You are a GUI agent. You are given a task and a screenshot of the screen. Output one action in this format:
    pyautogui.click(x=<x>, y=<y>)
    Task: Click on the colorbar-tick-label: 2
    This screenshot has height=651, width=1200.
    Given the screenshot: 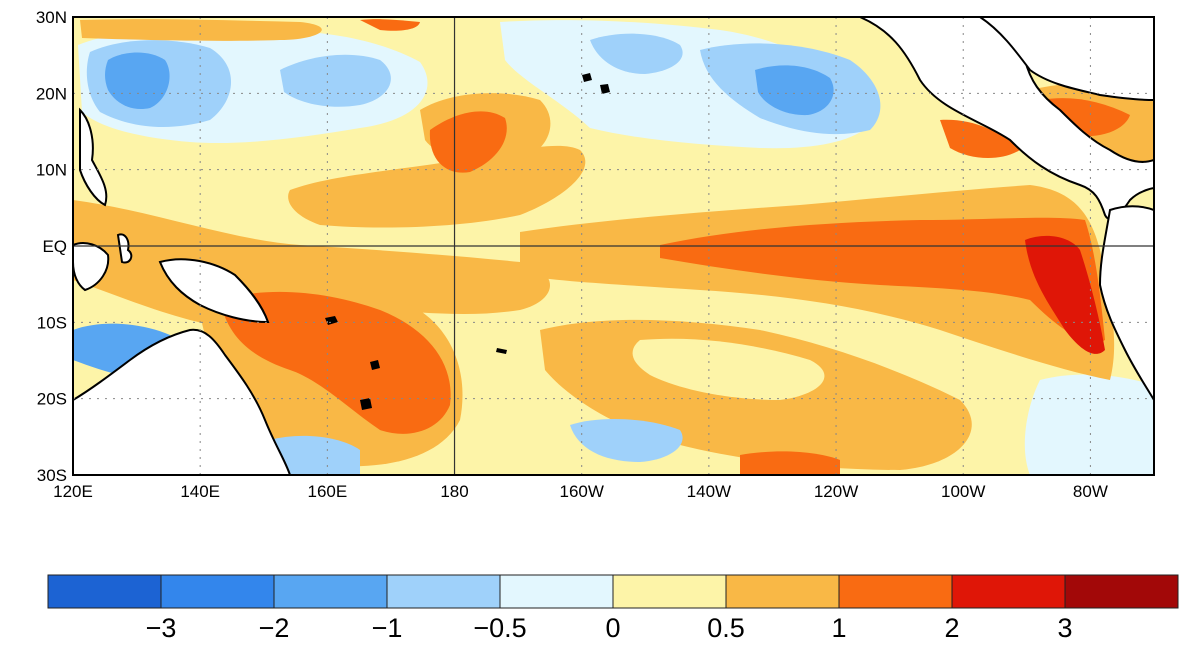 What is the action you would take?
    pyautogui.click(x=951, y=628)
    